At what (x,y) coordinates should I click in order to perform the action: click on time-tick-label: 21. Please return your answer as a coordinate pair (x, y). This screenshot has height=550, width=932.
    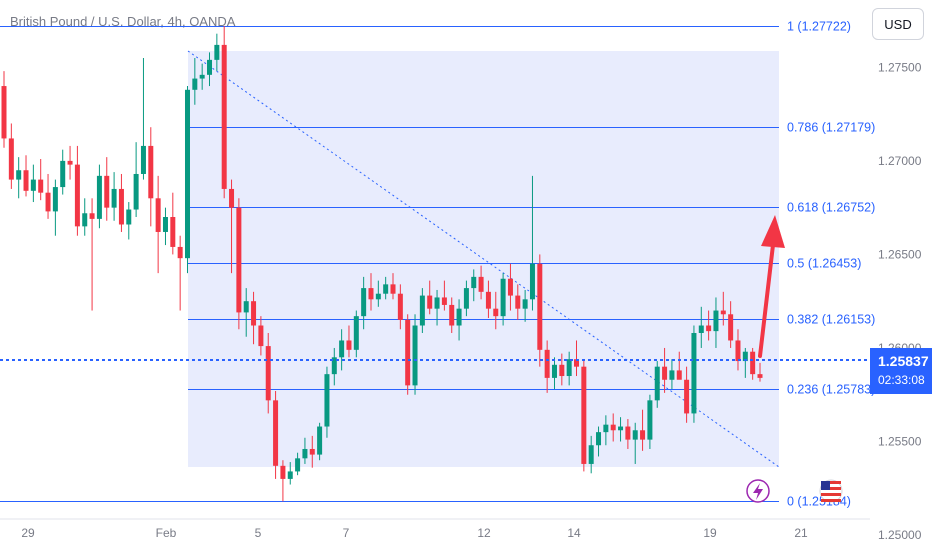
    Looking at the image, I should click on (801, 533).